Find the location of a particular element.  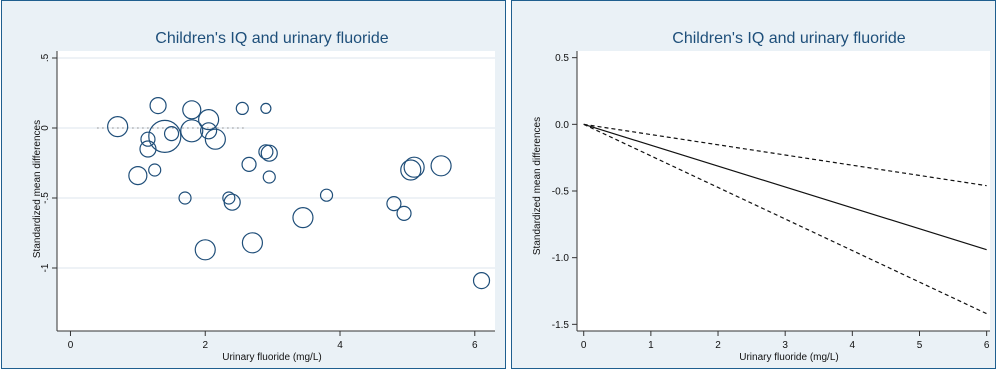

y-tick-label: 0.0 is located at coordinates (562, 125).